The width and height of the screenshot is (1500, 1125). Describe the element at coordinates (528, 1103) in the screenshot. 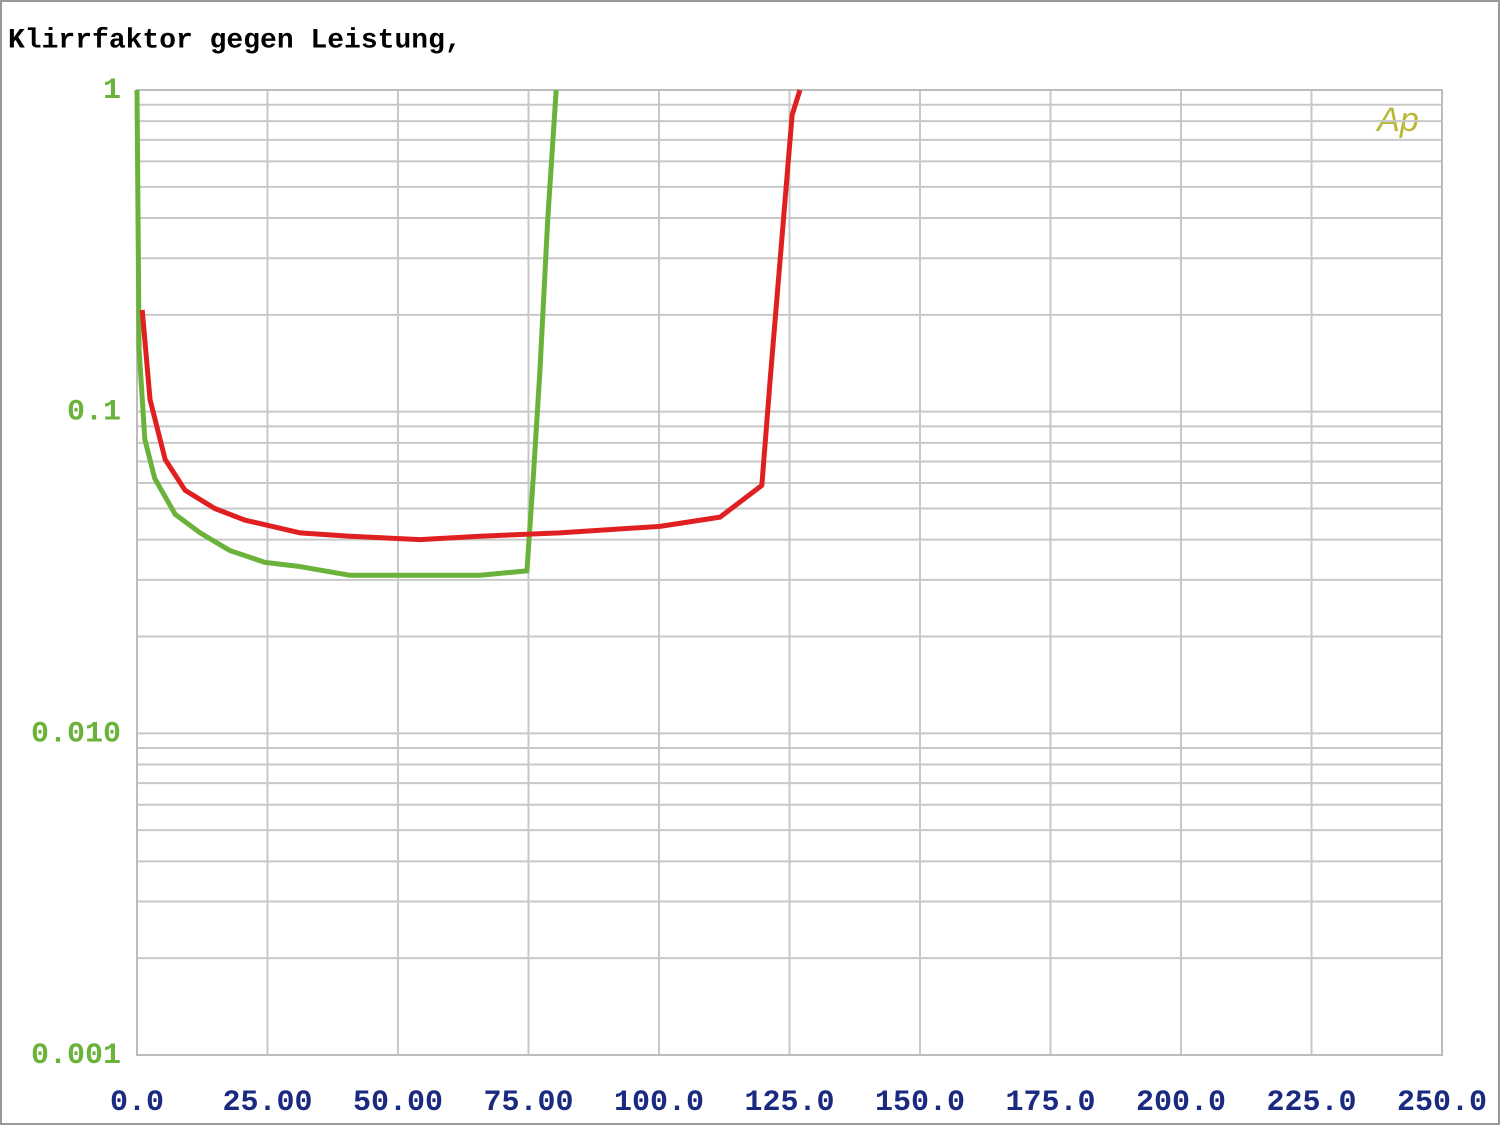

I see `x-tick-label: 75.00` at that location.